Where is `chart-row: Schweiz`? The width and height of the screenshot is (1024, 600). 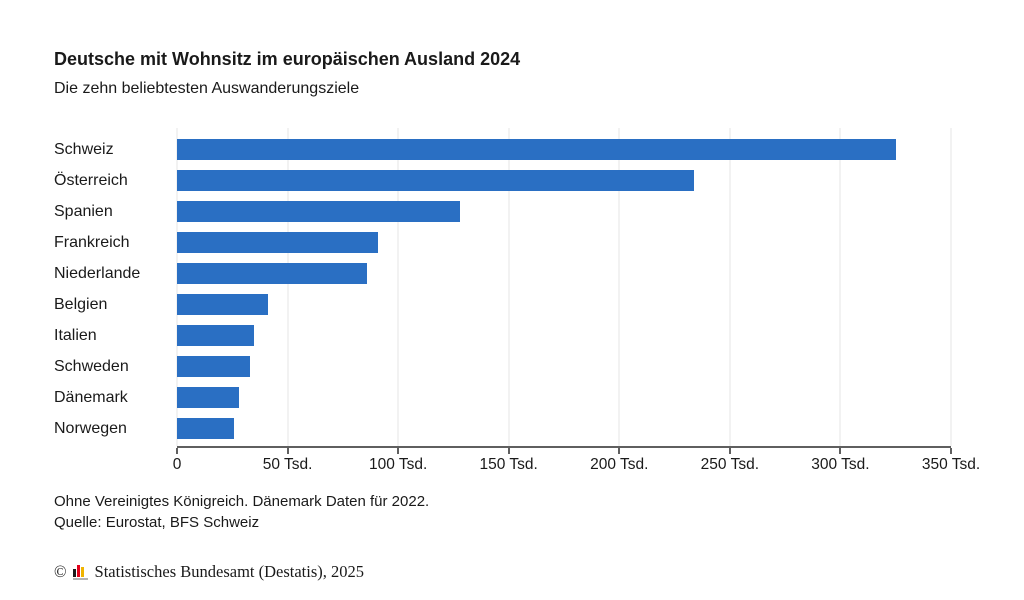 chart-row: Schweiz is located at coordinates (502, 149).